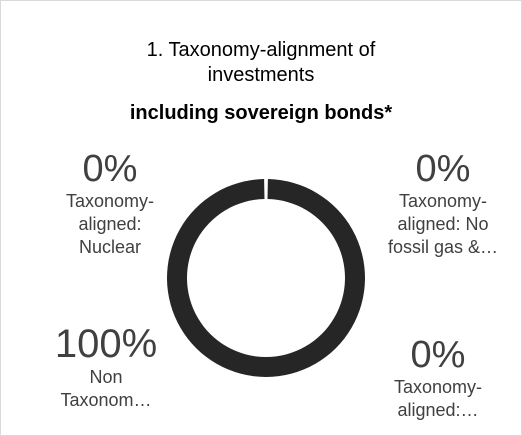  I want to click on chart-title-line-3: including sovereign bonds*, so click(261, 113).